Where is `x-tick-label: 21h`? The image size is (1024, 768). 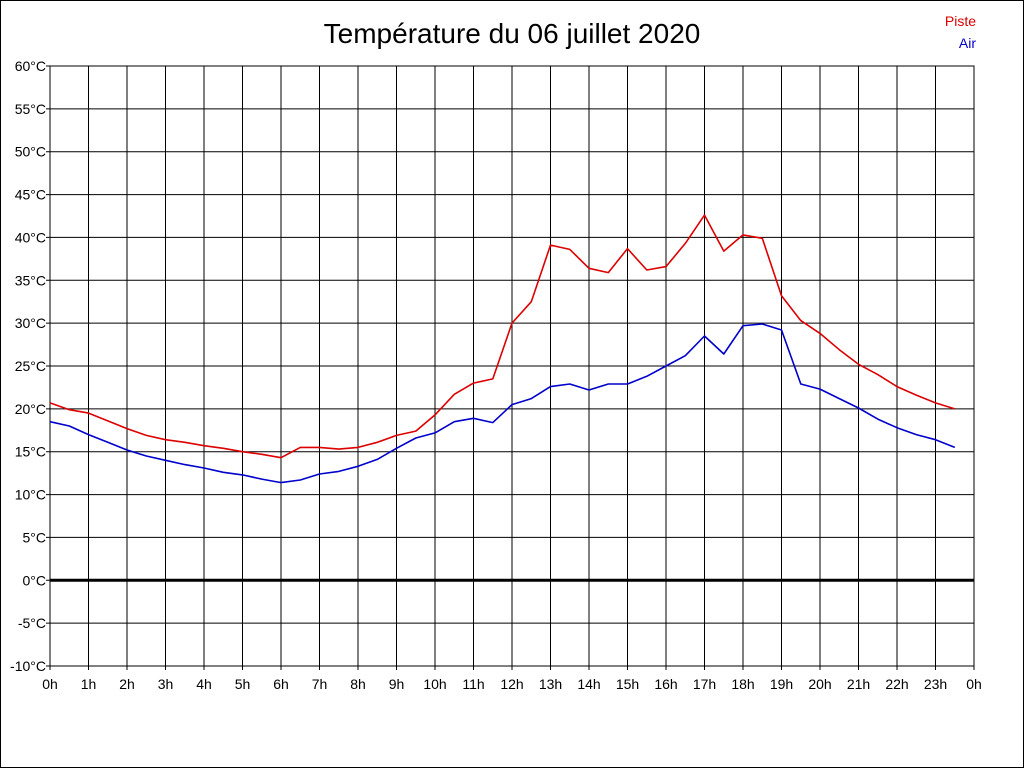 x-tick-label: 21h is located at coordinates (858, 684).